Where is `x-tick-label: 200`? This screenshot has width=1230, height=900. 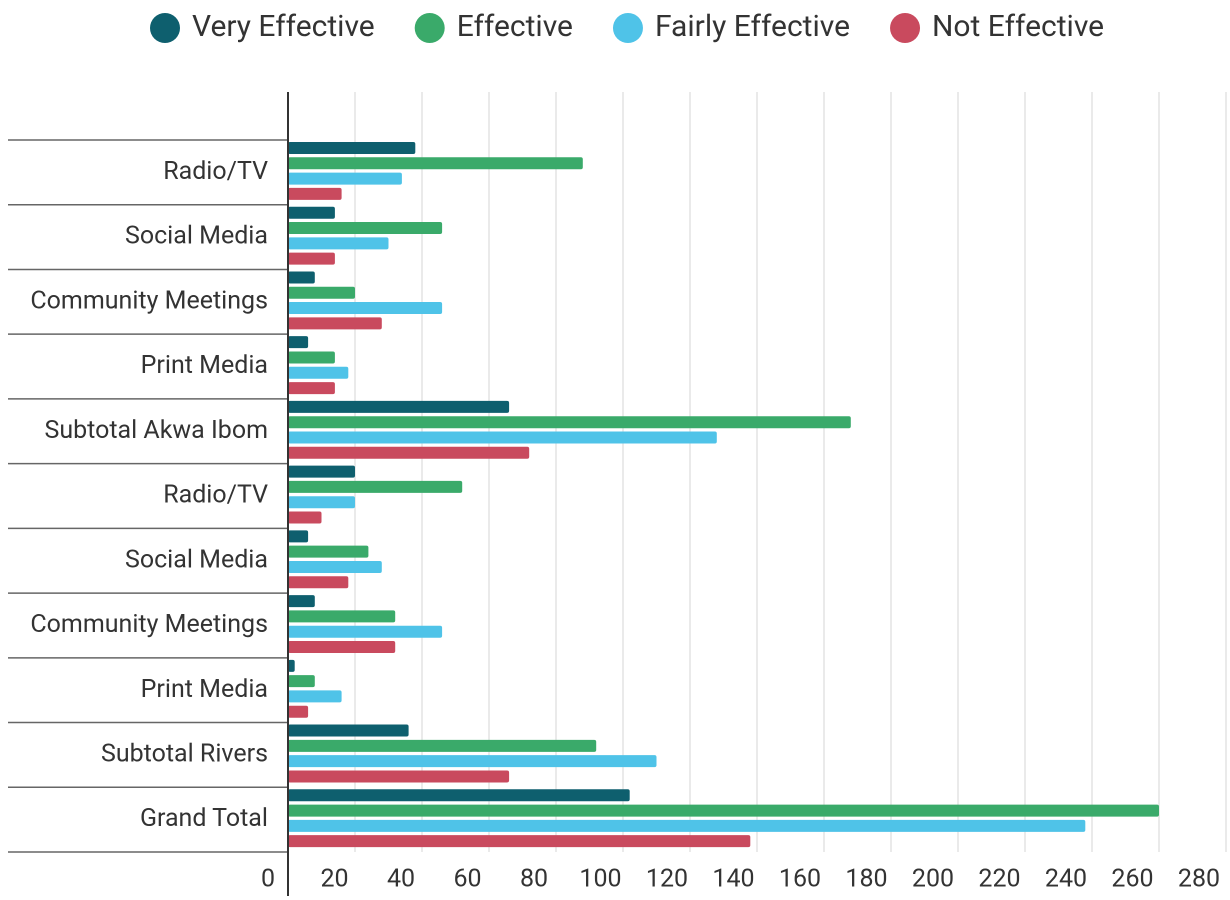 x-tick-label: 200 is located at coordinates (933, 879).